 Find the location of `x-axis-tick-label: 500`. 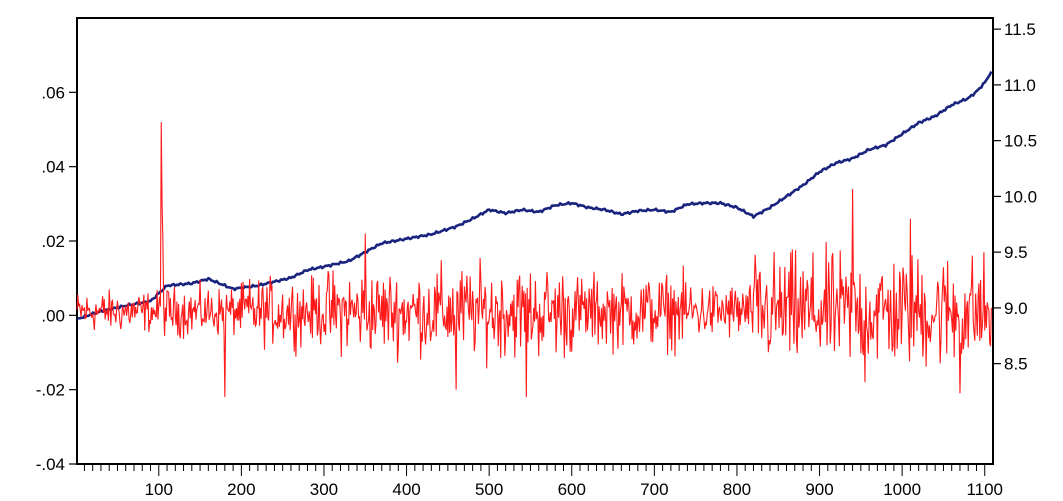

x-axis-tick-label: 500 is located at coordinates (489, 489).